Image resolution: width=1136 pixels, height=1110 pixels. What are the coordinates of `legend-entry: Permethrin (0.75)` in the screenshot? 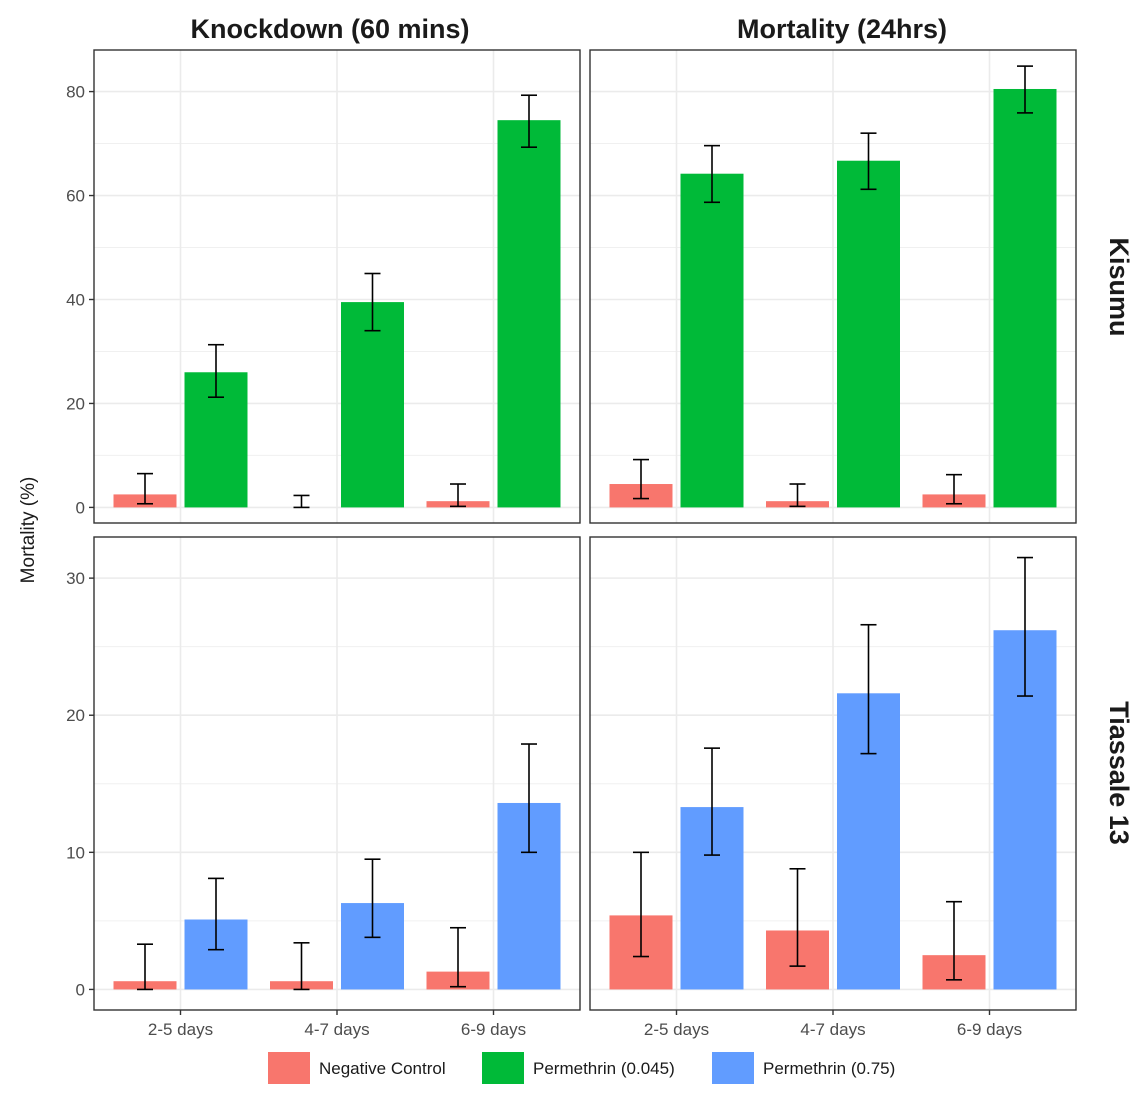 It's located at (803, 1068).